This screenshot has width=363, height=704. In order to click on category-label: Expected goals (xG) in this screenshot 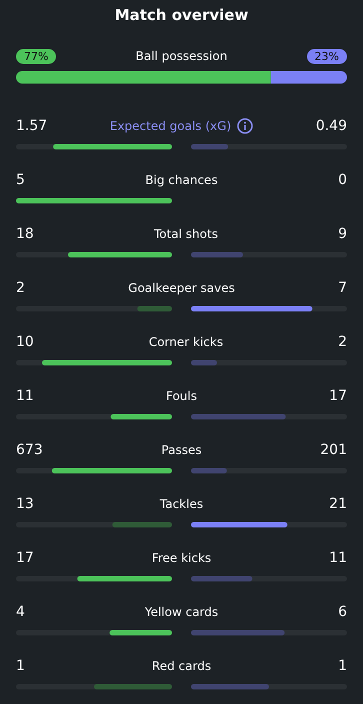, I will do `click(171, 126)`.